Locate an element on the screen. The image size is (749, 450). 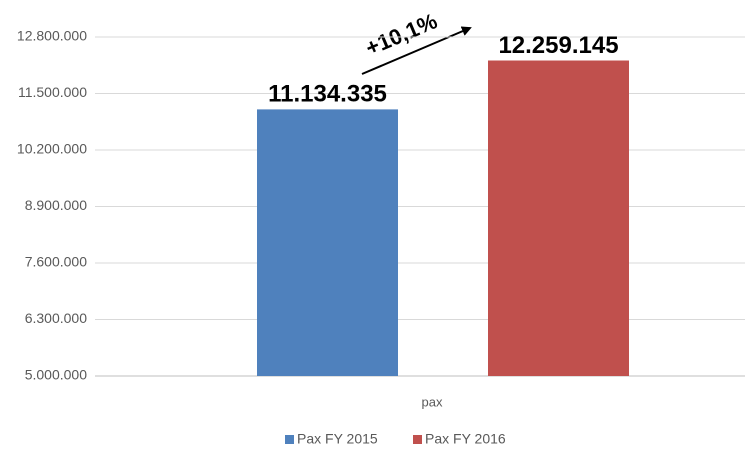
y-tick-label: 11.500.000 is located at coordinates (52, 92).